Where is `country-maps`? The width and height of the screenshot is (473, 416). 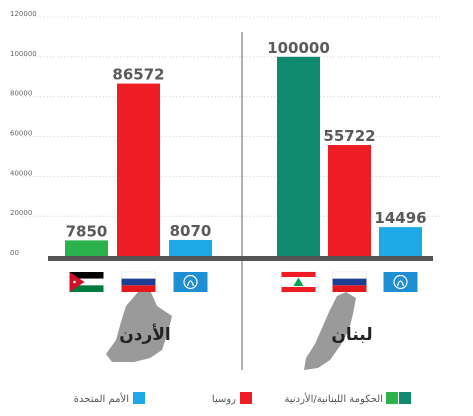
country-maps is located at coordinates (231, 330).